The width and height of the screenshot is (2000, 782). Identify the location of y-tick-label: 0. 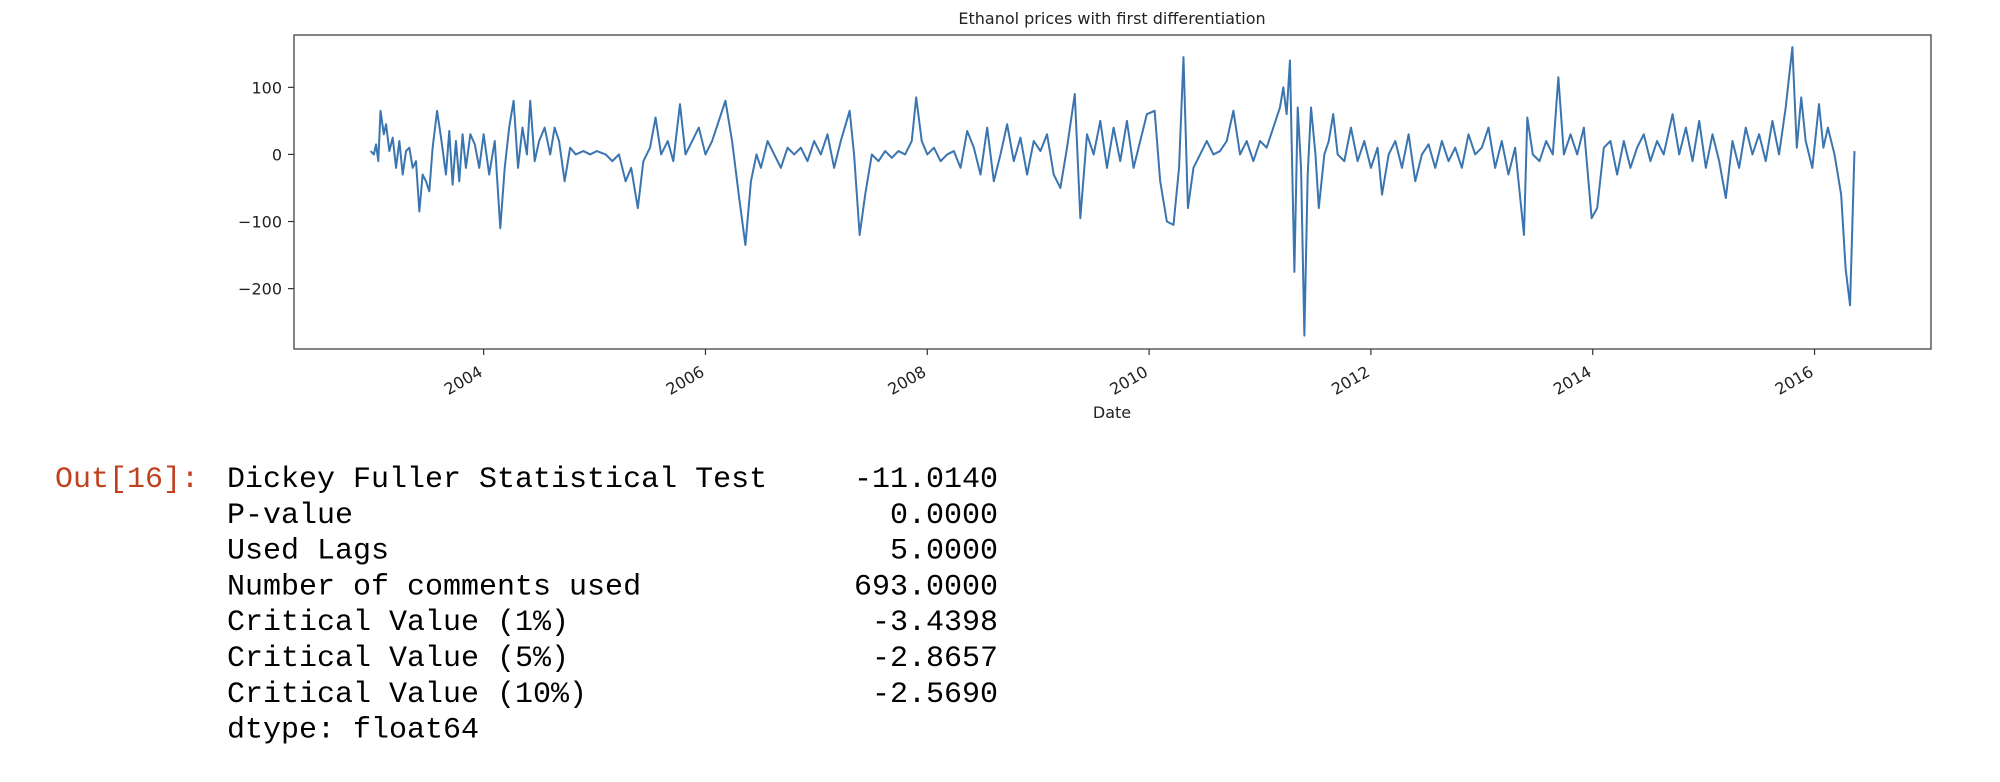
(277, 154).